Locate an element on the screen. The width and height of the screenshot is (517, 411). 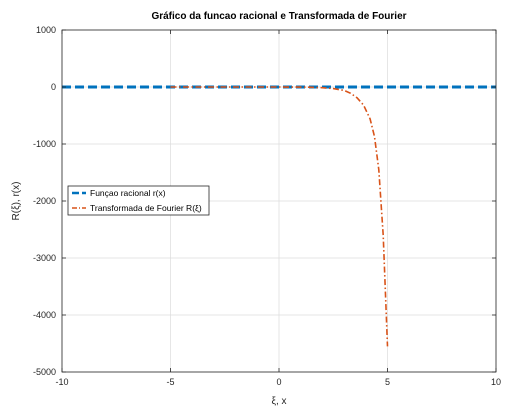
x-tick-label: 5 is located at coordinates (387, 382).